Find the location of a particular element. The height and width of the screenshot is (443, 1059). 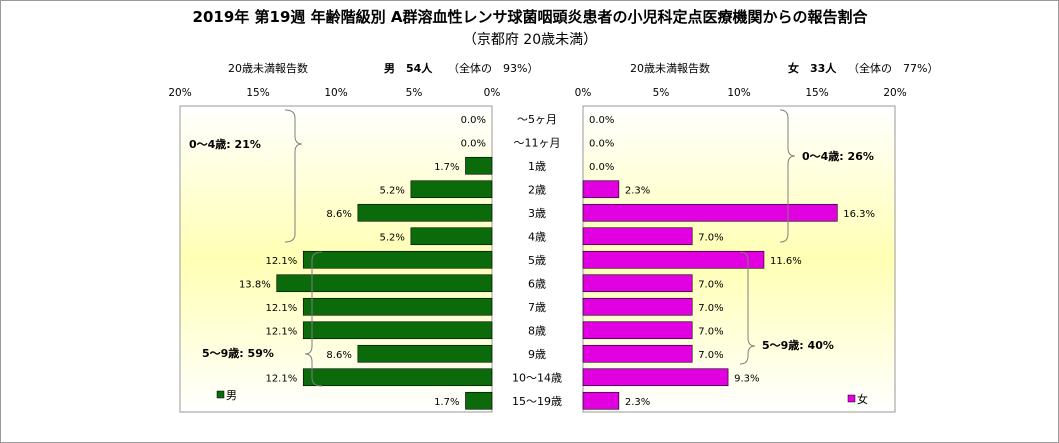

left-axis-tick: 20% is located at coordinates (179, 93).